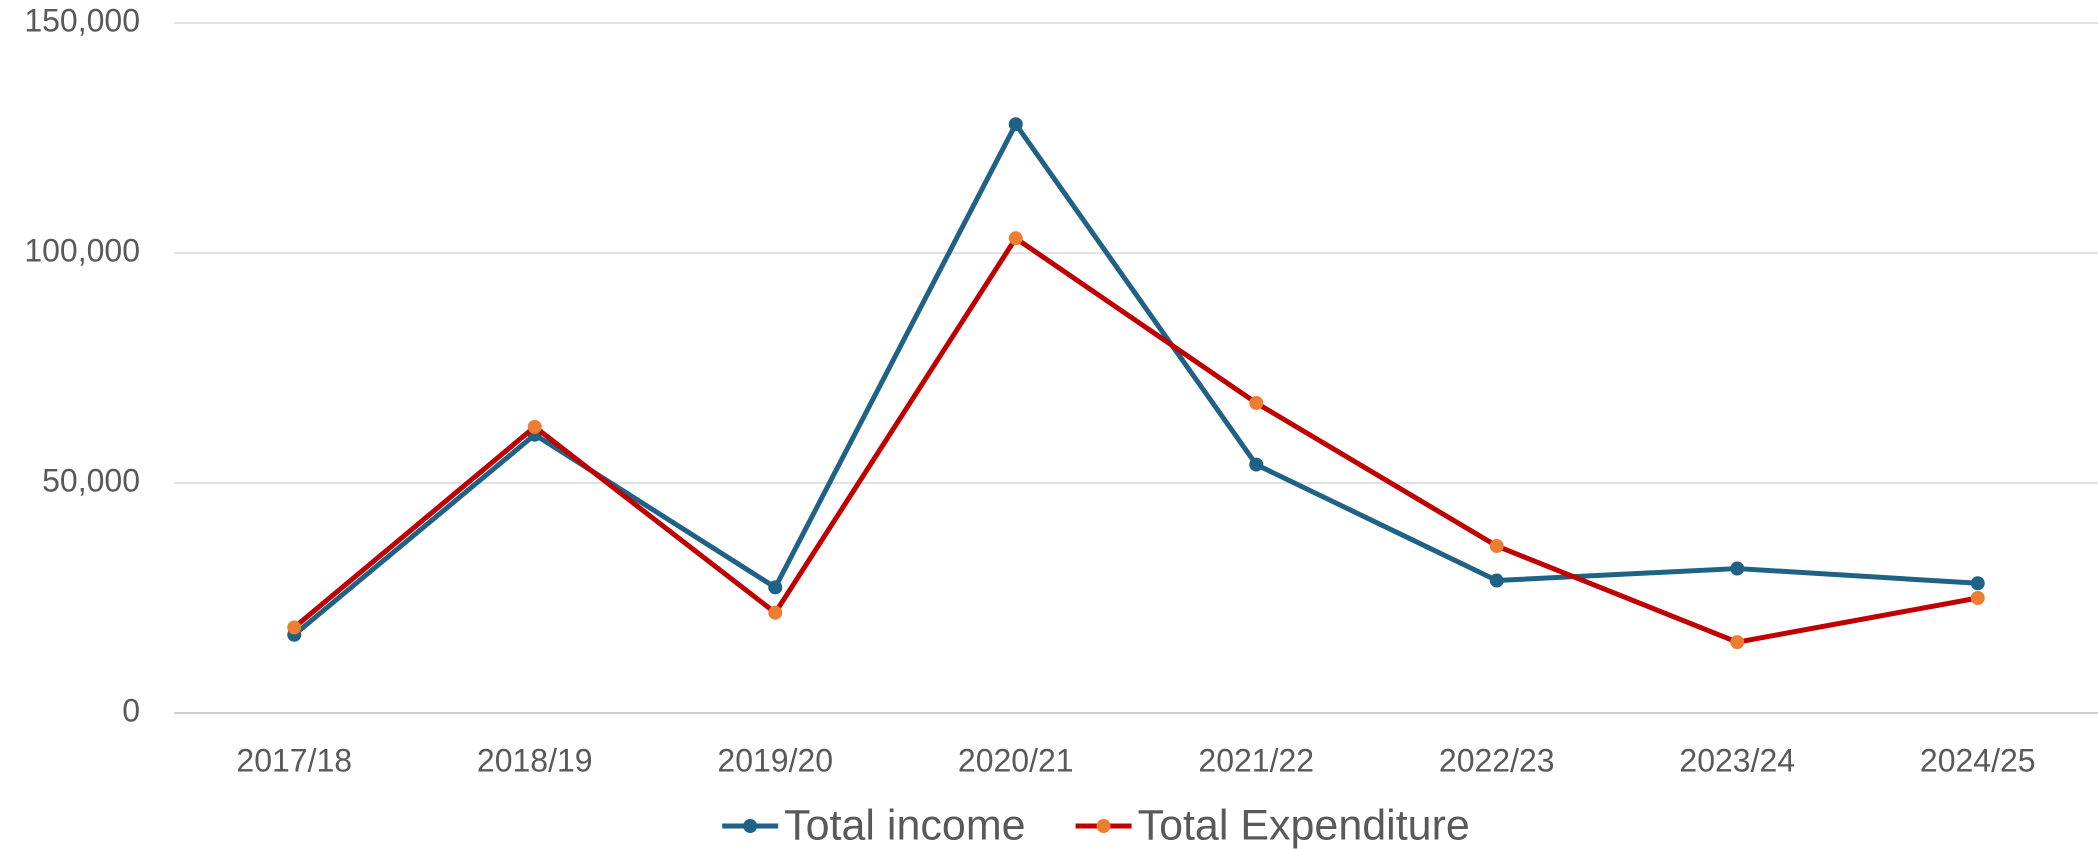 The height and width of the screenshot is (849, 2098). I want to click on y-tick-label: 50,000, so click(91, 480).